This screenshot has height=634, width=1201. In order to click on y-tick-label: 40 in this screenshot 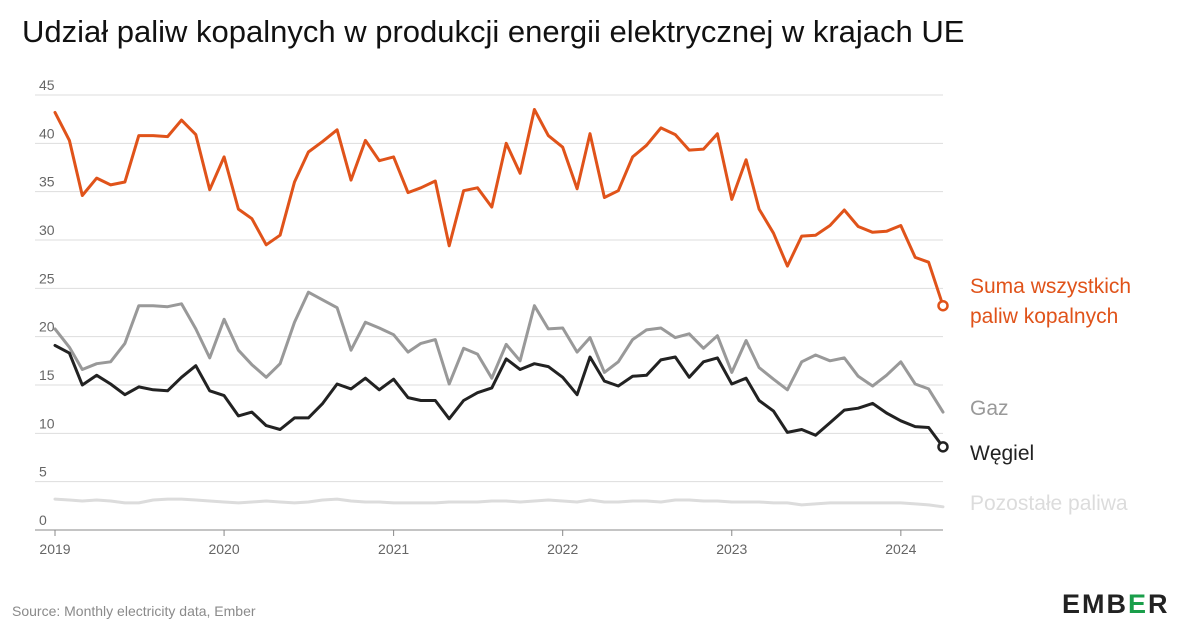, I will do `click(47, 133)`.